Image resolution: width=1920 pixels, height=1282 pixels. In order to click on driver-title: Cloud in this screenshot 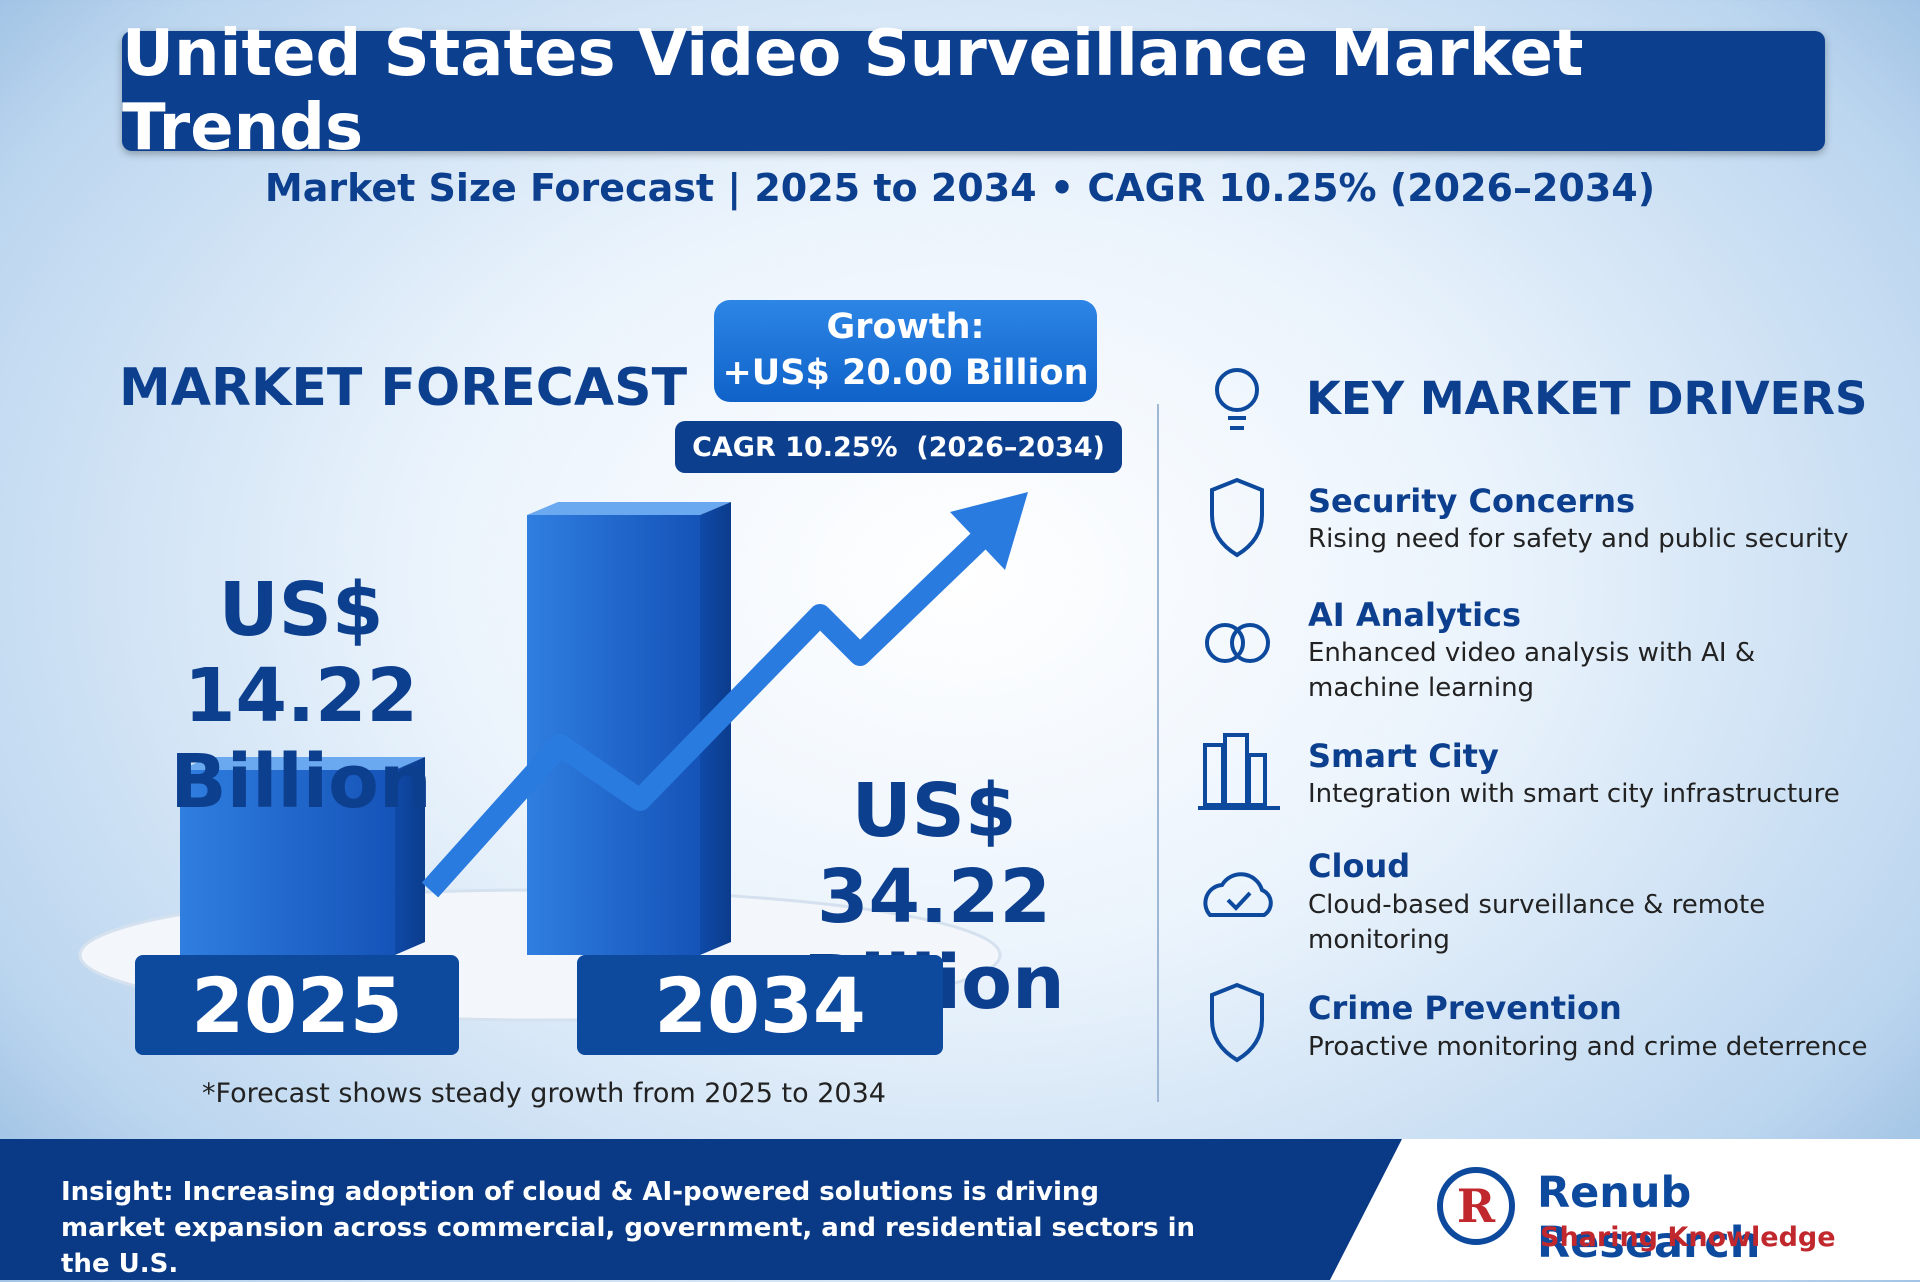, I will do `click(1359, 866)`.